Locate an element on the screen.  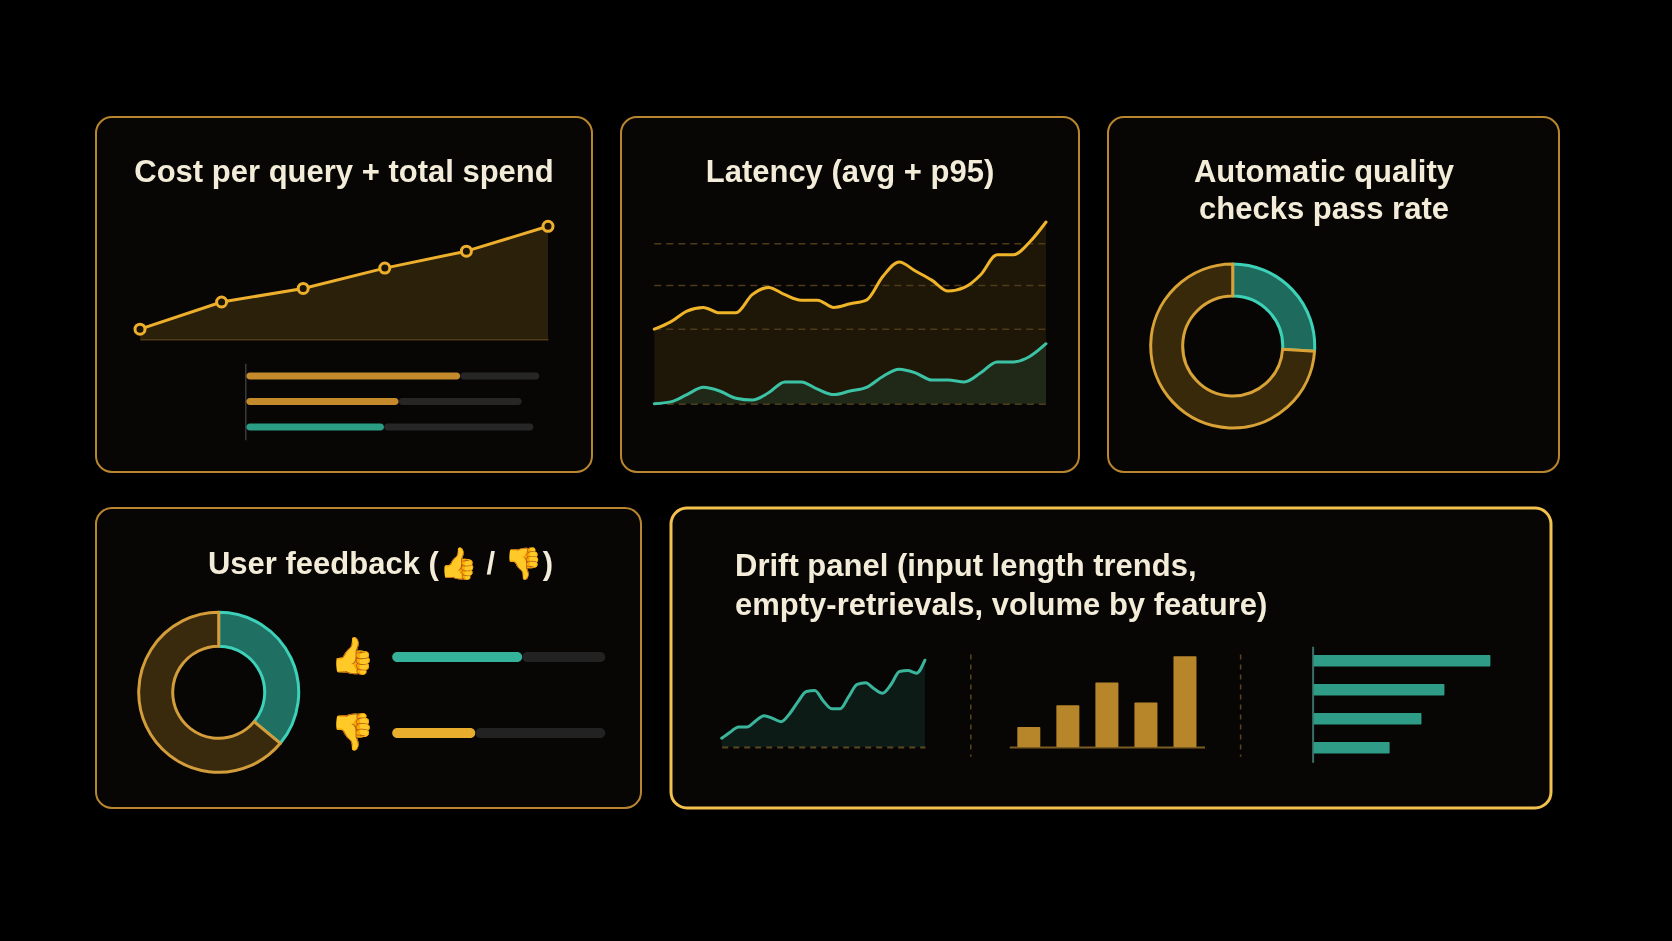
text: User feedback (👍 / 👎) is located at coordinates (380, 562).